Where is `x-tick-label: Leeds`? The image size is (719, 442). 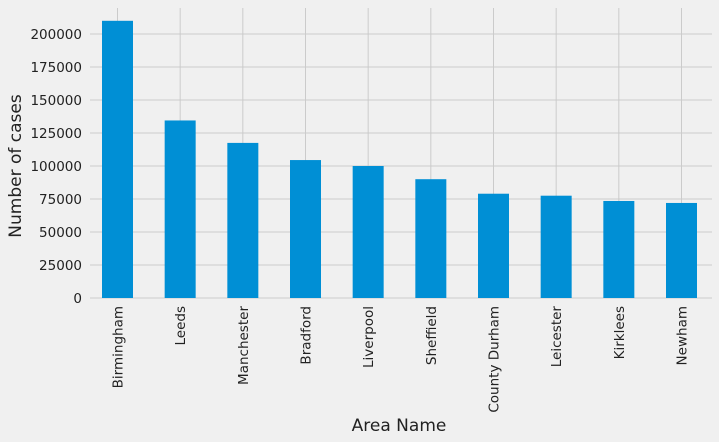 x-tick-label: Leeds is located at coordinates (181, 326).